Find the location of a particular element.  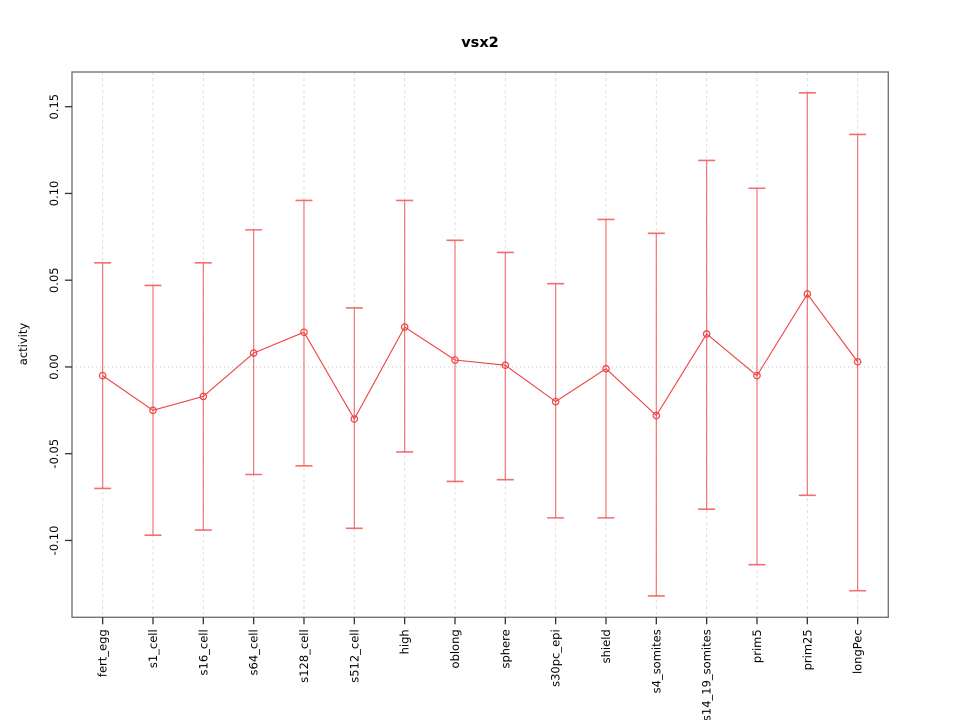

x-tick-label: s30pc_epi is located at coordinates (556, 658).